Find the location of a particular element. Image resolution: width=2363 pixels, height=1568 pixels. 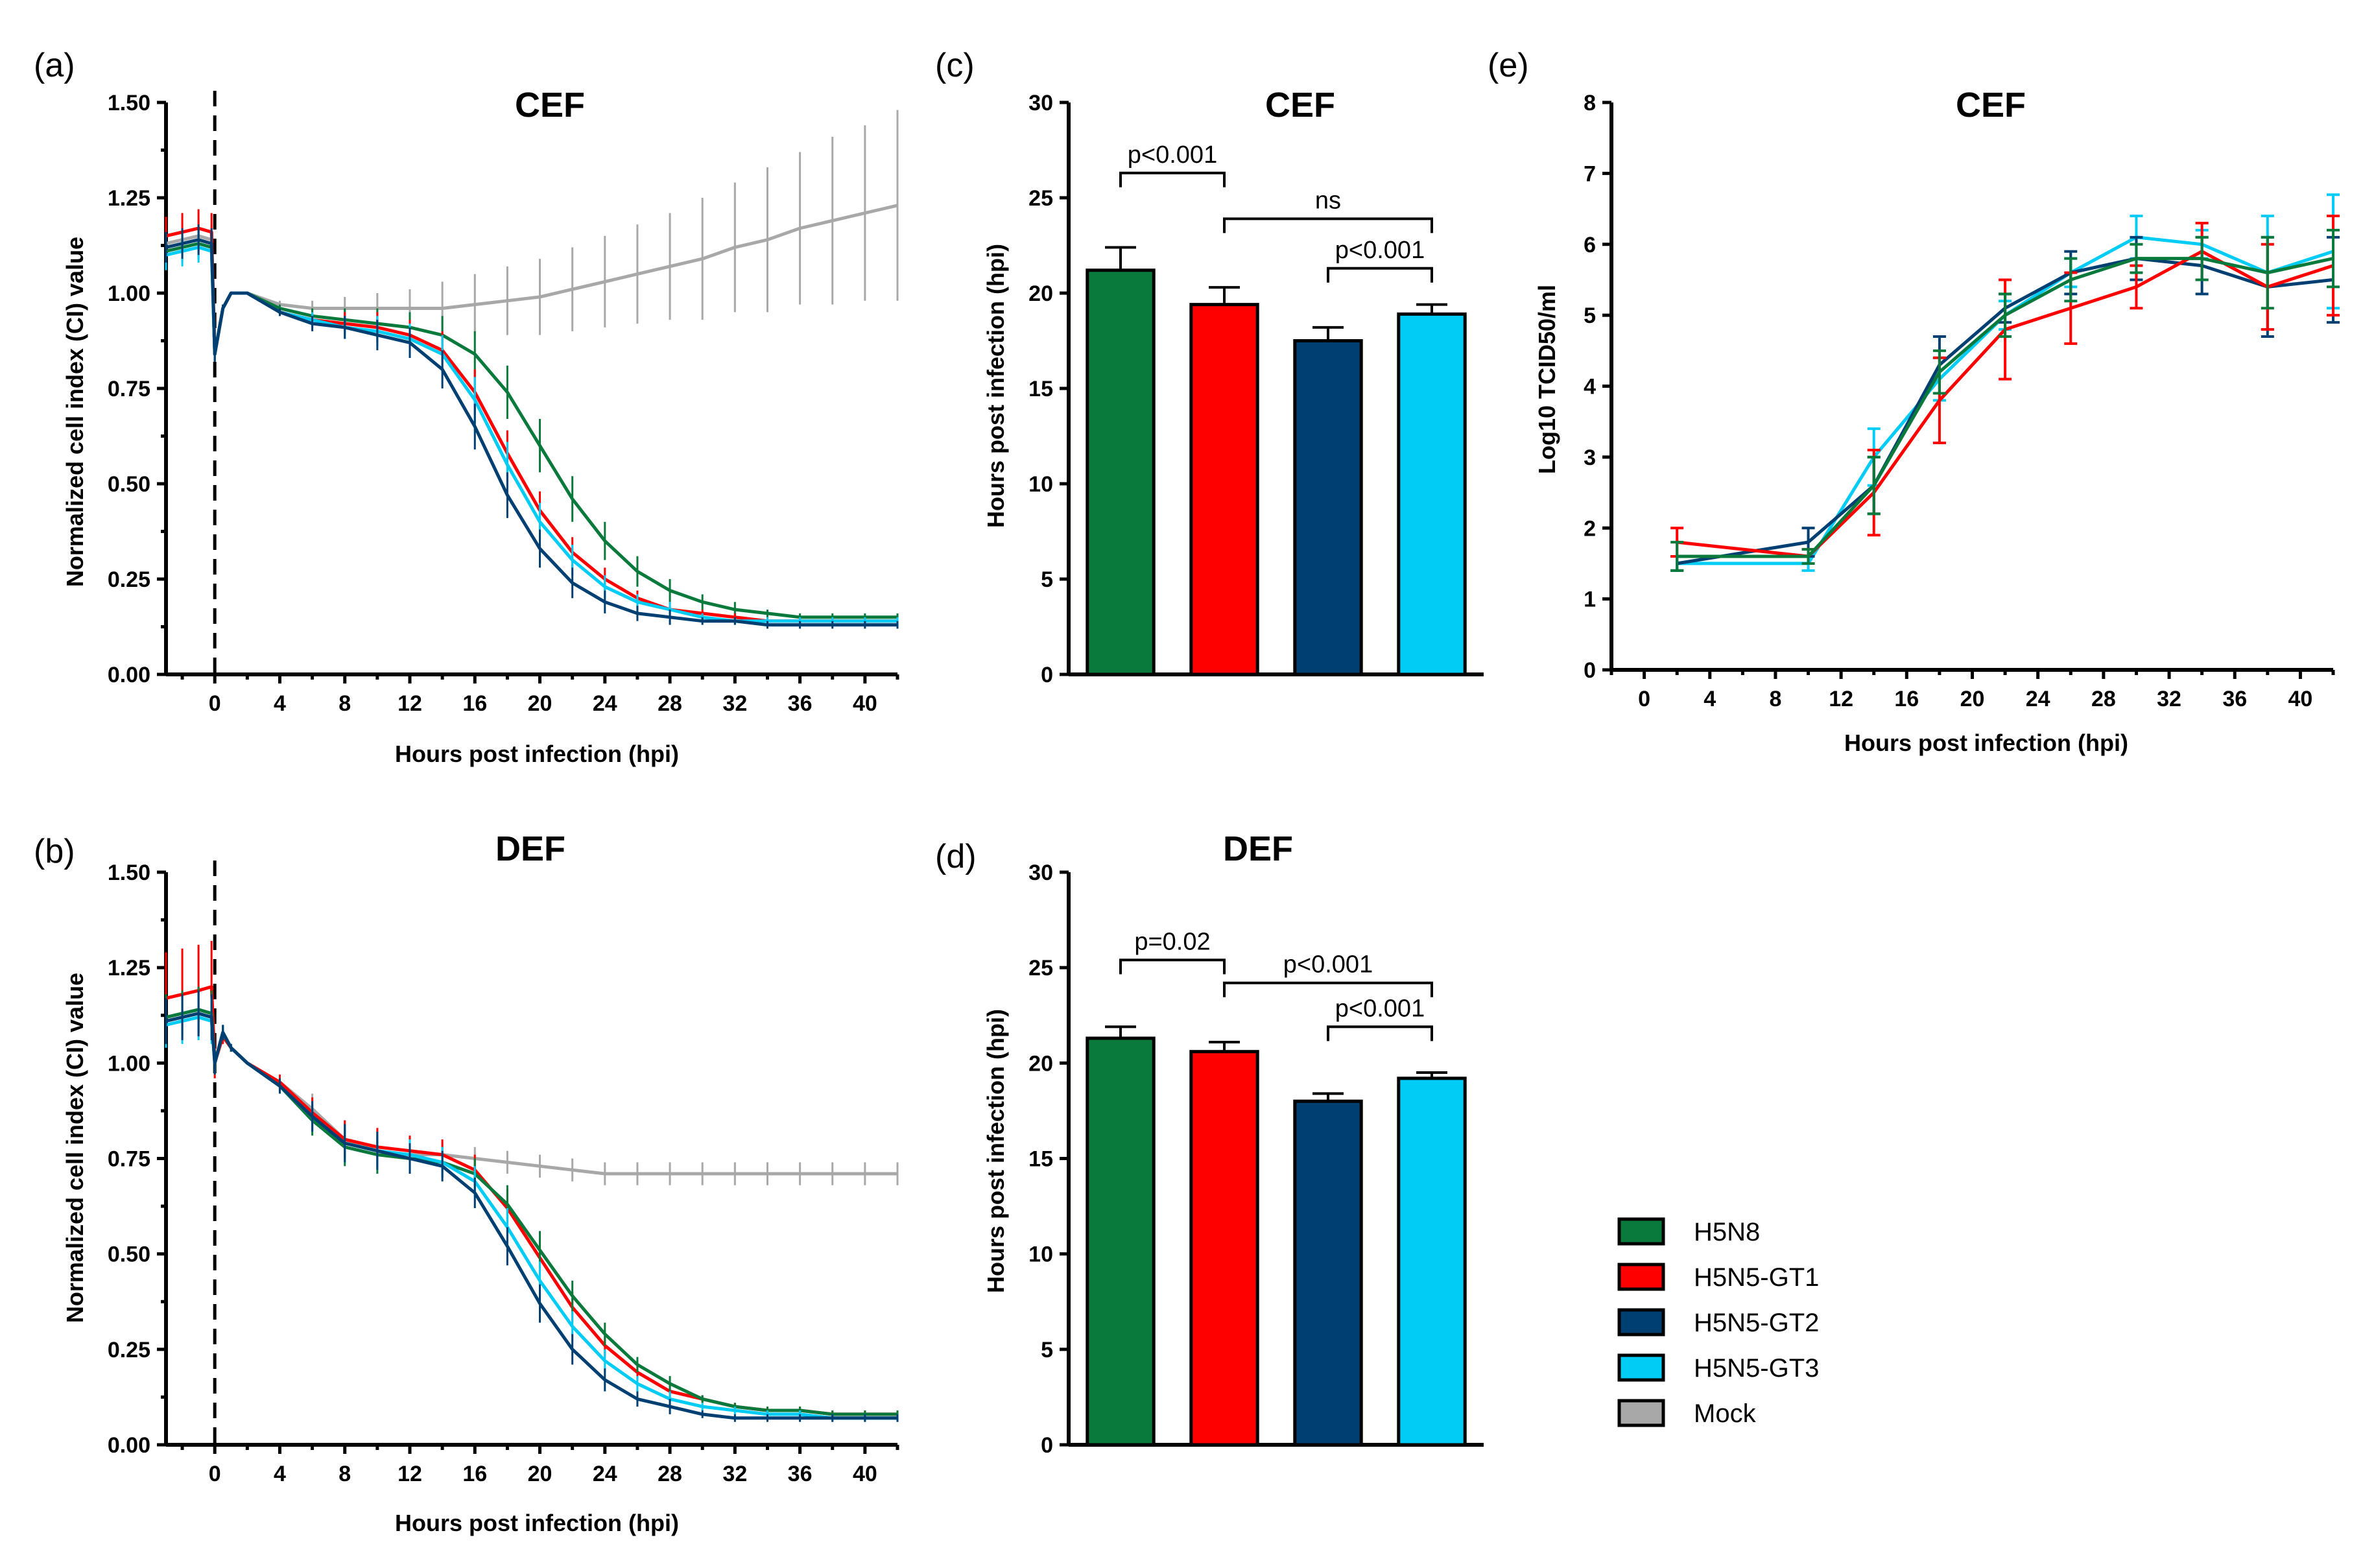

y-tick-label: 10 is located at coordinates (1040, 1254).